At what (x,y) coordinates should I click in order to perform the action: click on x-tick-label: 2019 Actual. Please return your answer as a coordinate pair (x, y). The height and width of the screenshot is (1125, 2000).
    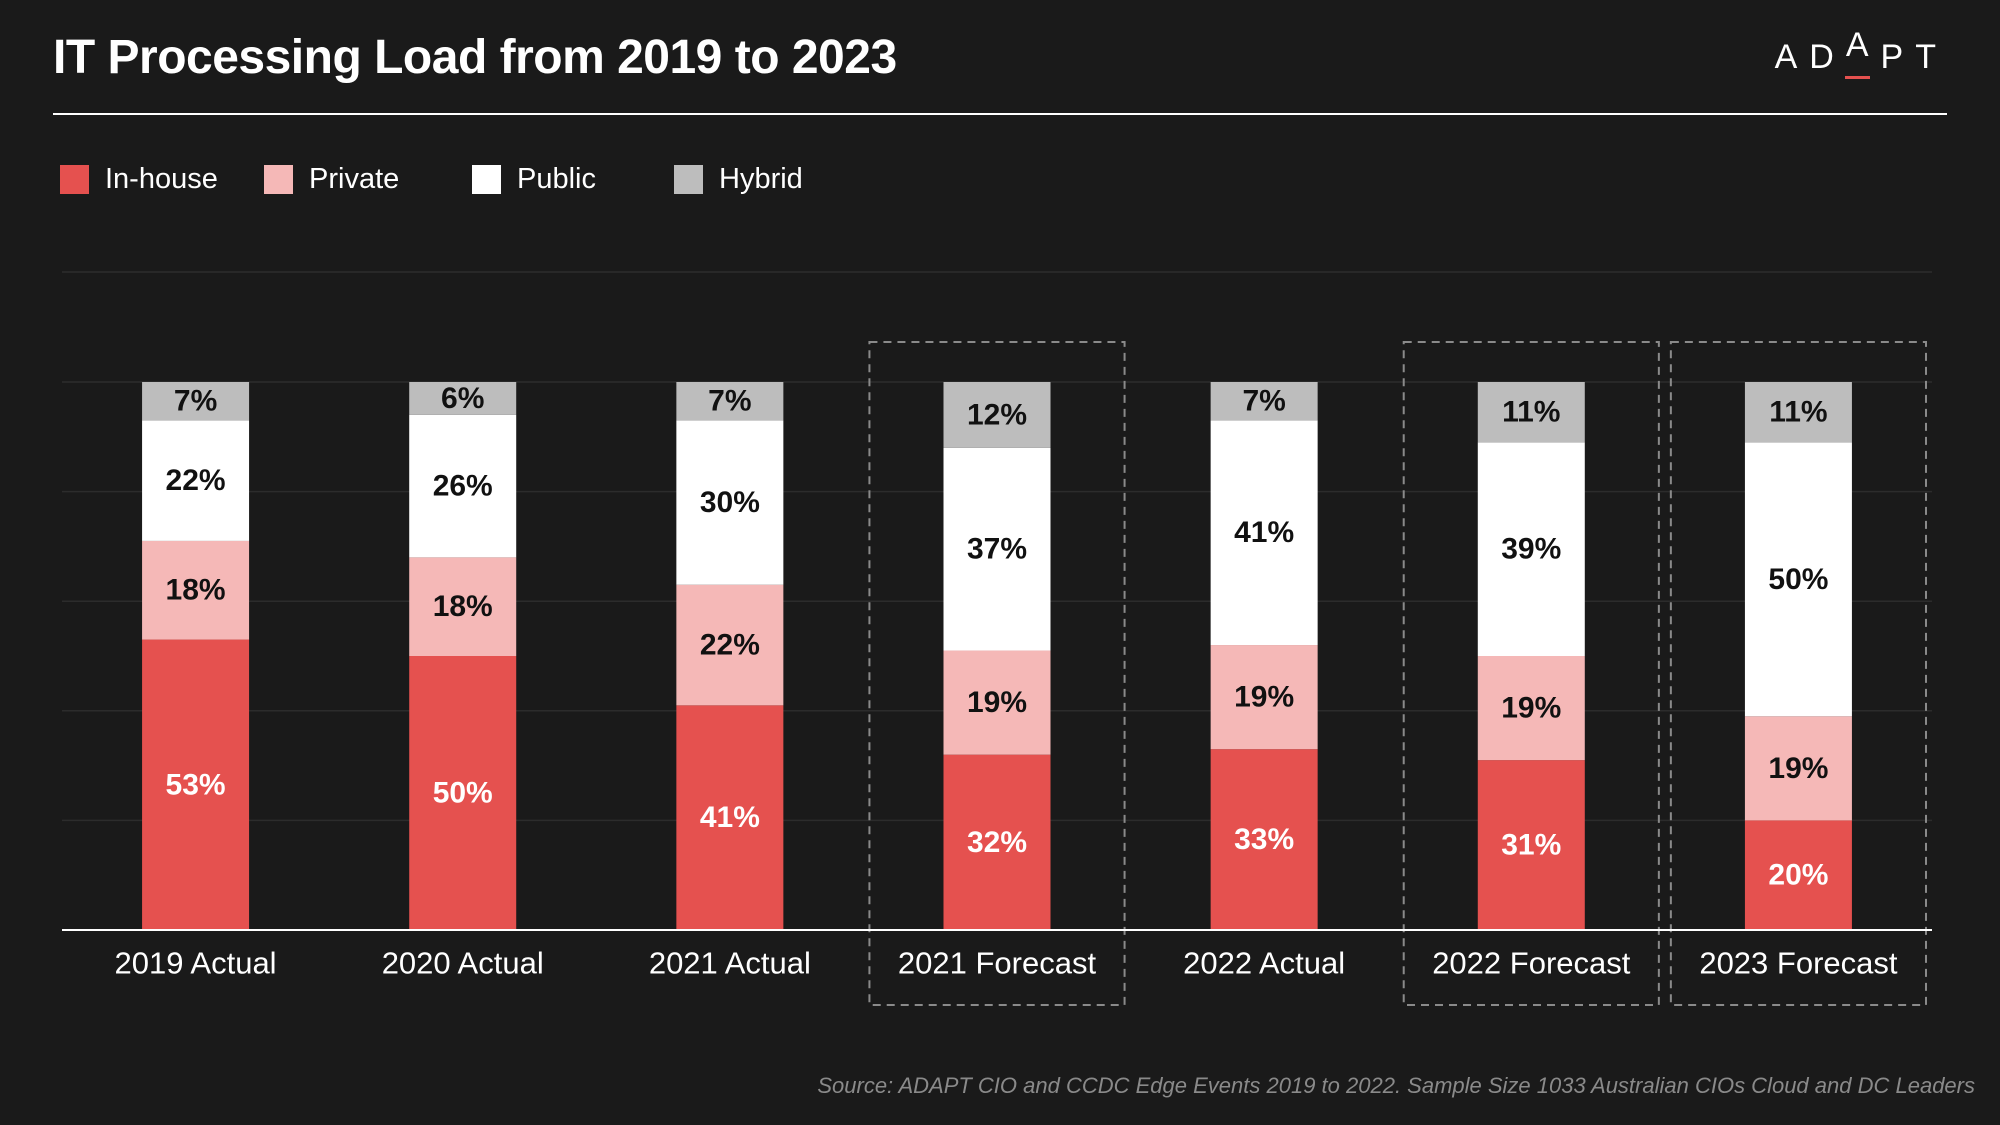
    Looking at the image, I should click on (196, 963).